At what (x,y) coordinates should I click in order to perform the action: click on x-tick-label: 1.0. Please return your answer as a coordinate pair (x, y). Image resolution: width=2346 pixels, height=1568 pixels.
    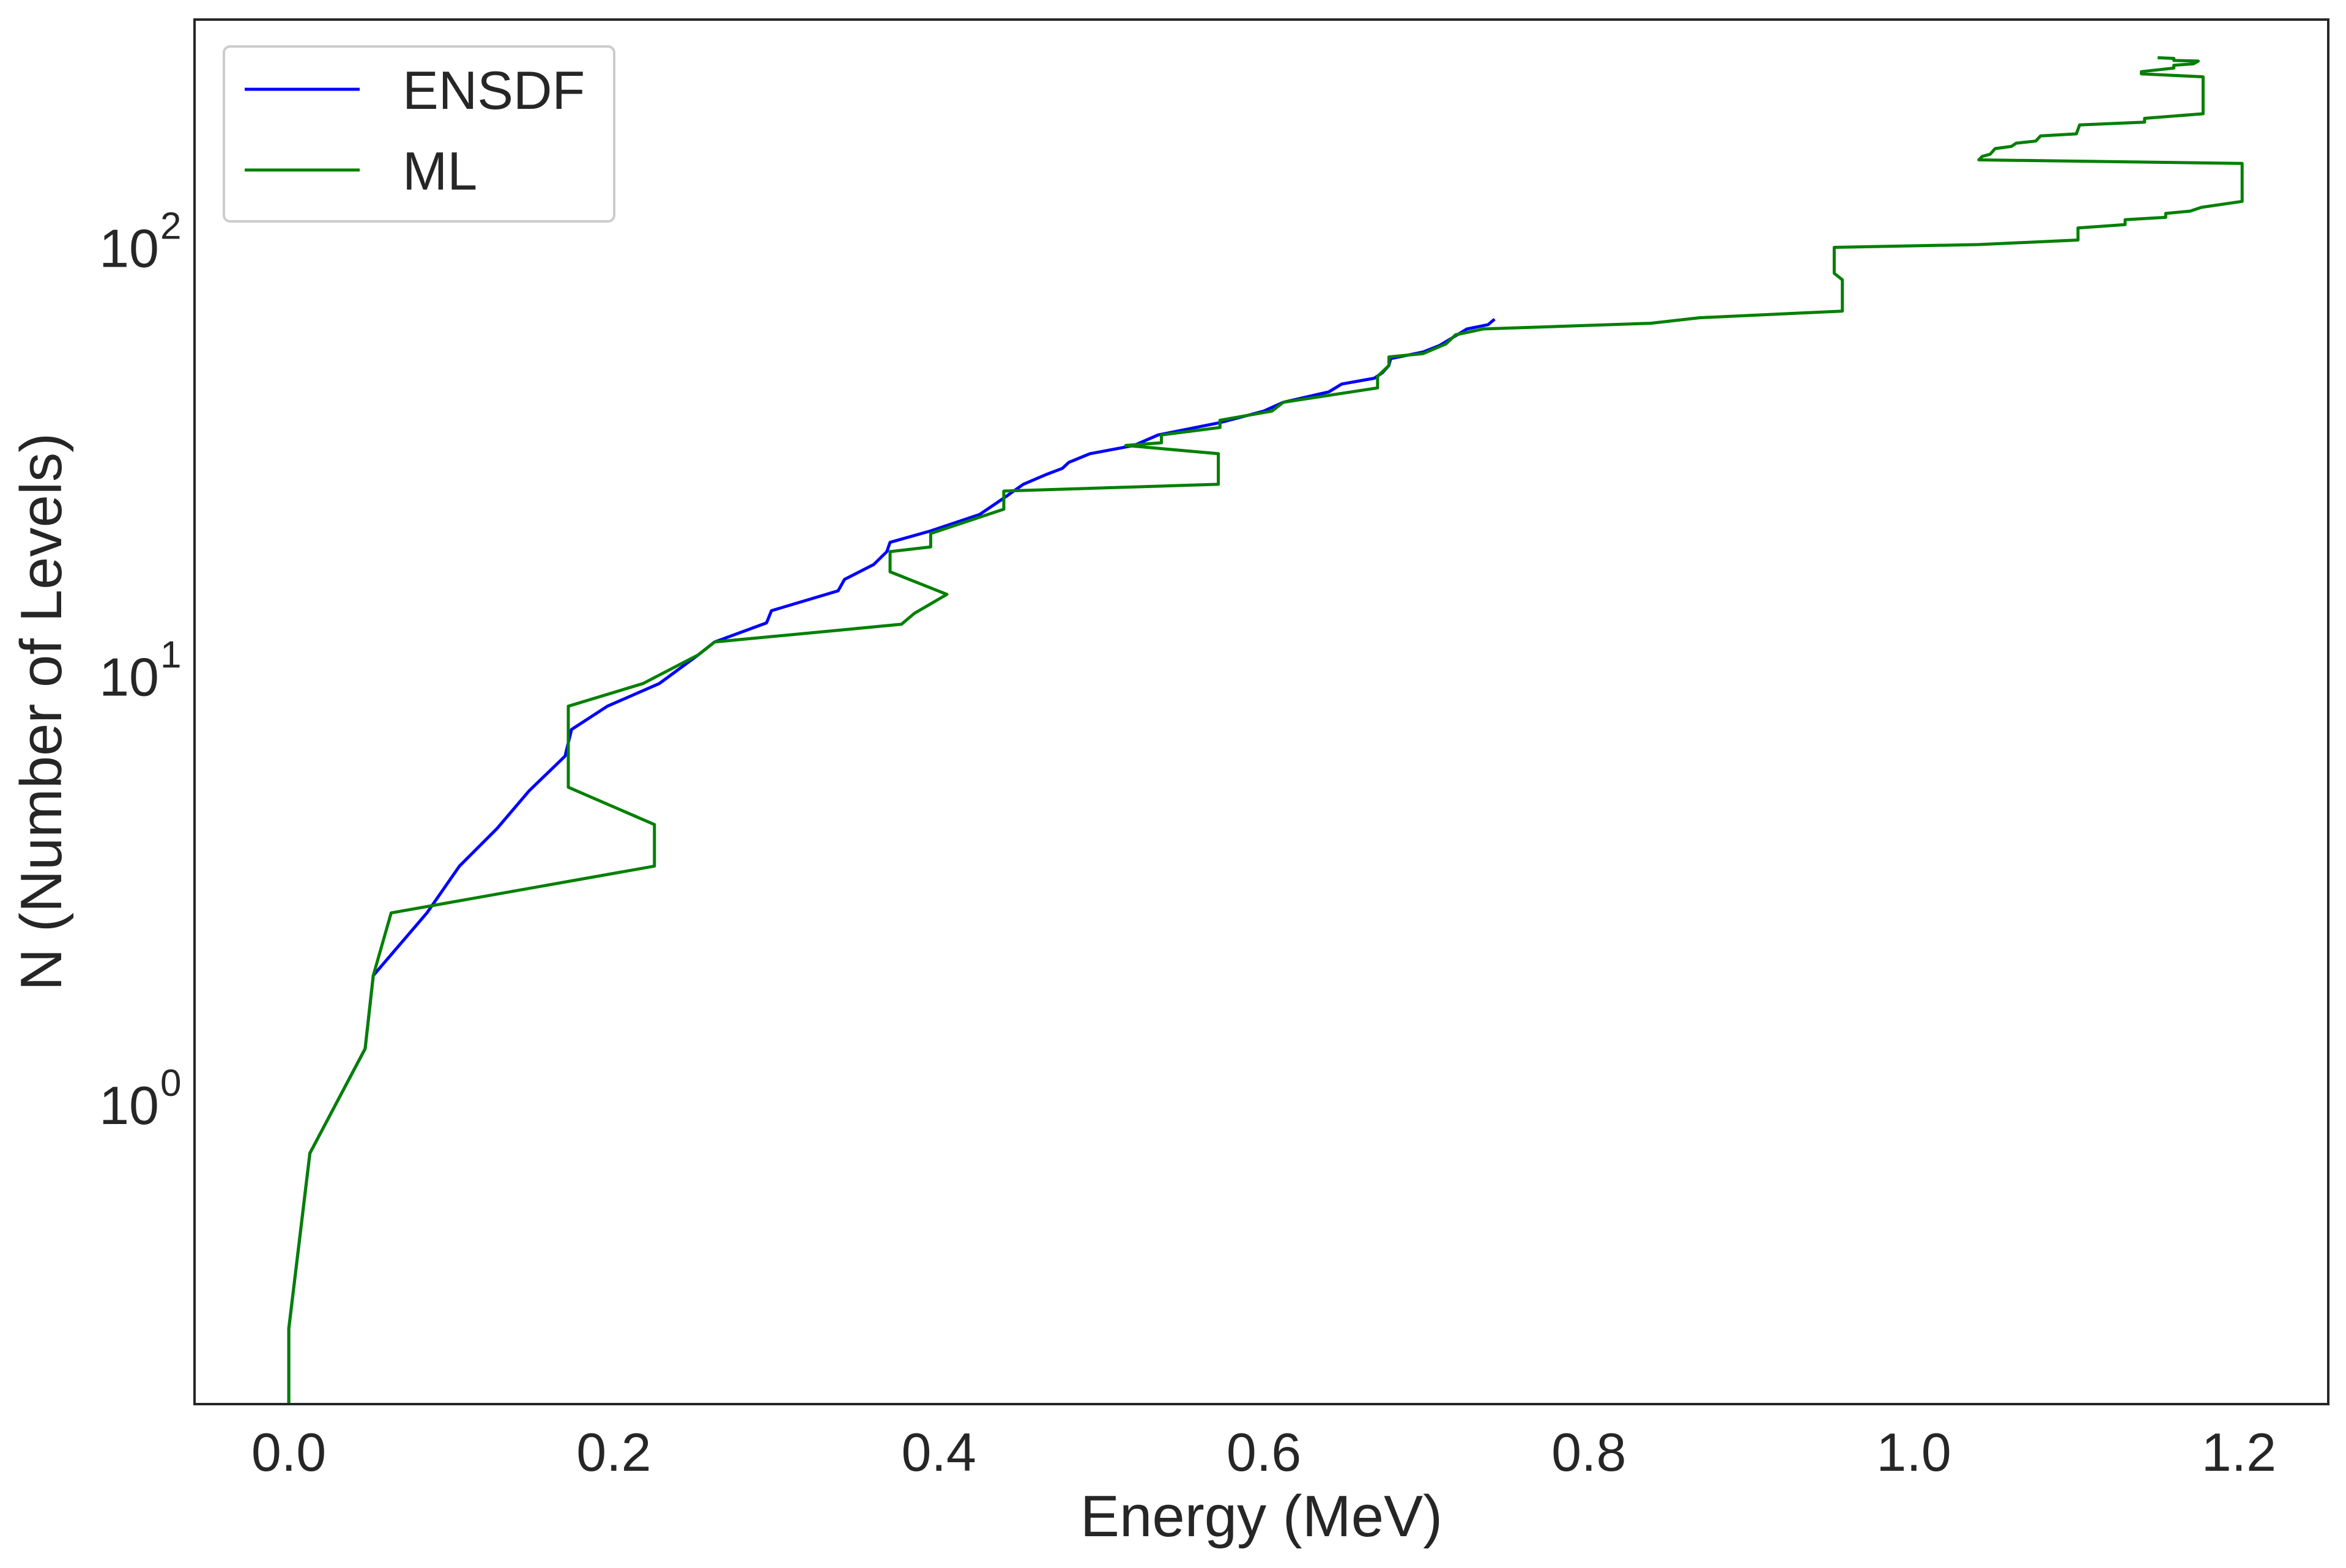
    Looking at the image, I should click on (1913, 1452).